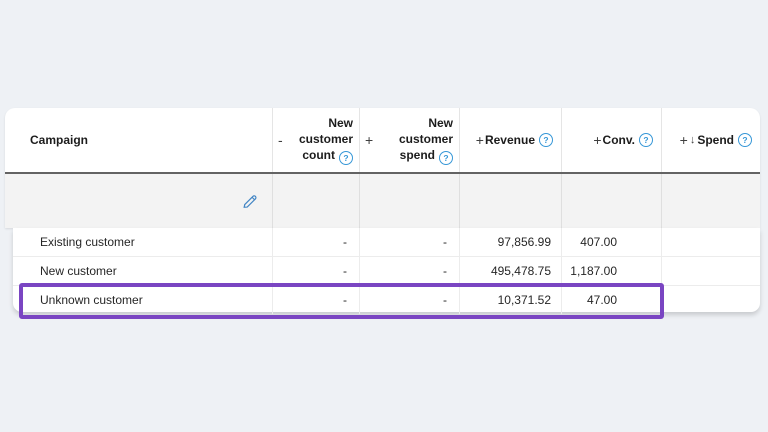  Describe the element at coordinates (59, 140) in the screenshot. I see `campaign-column-label: Campaign` at that location.